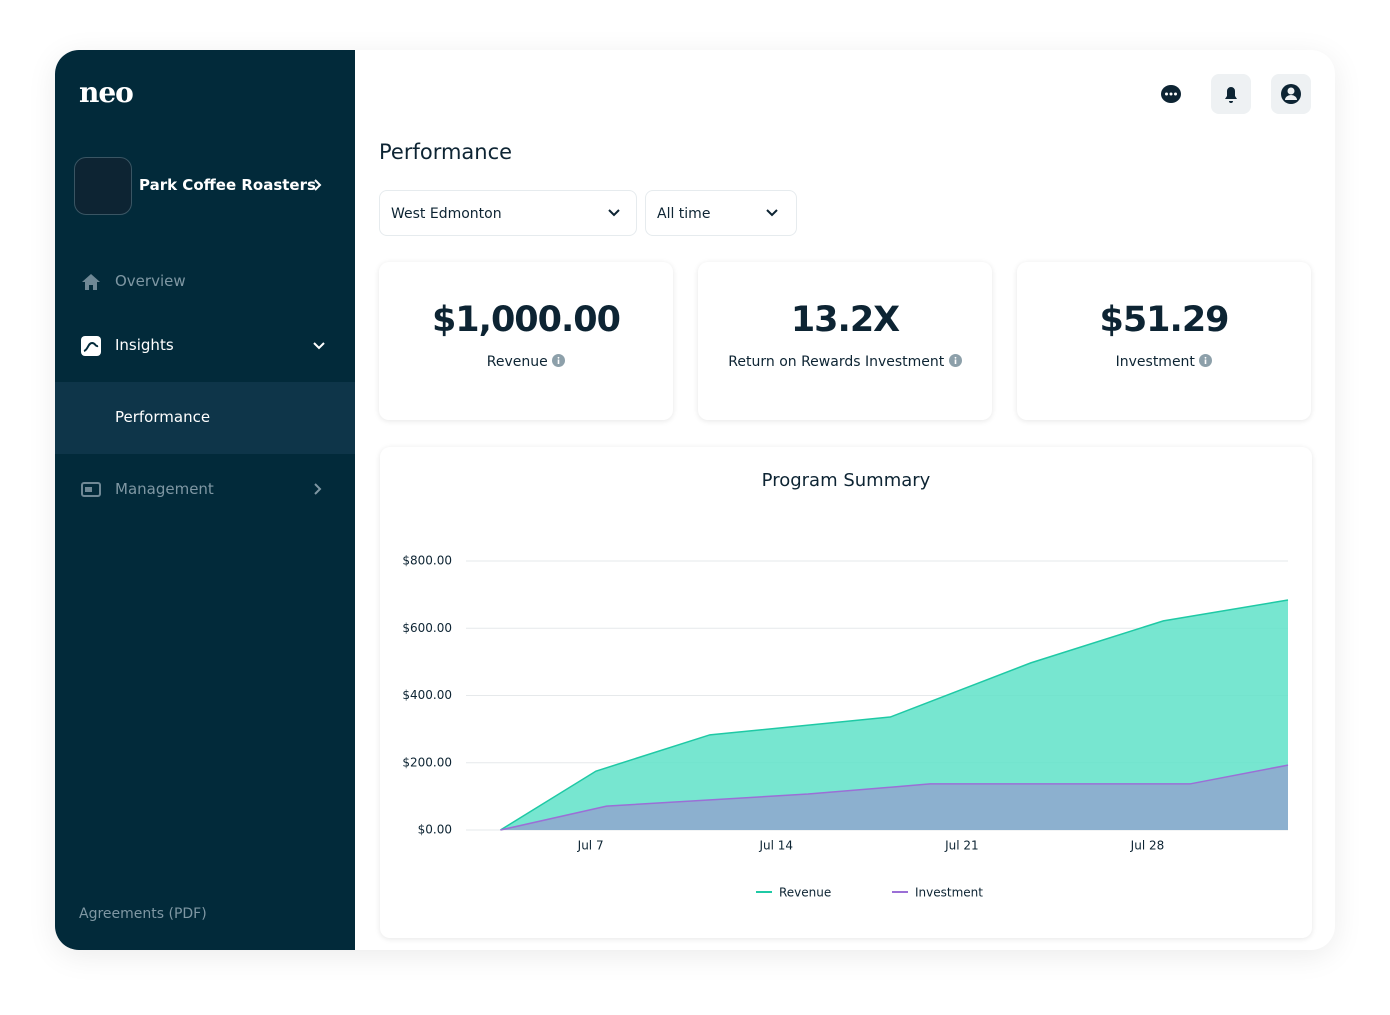 The height and width of the screenshot is (1015, 1390). I want to click on kpi-value: 13.2X, so click(845, 320).